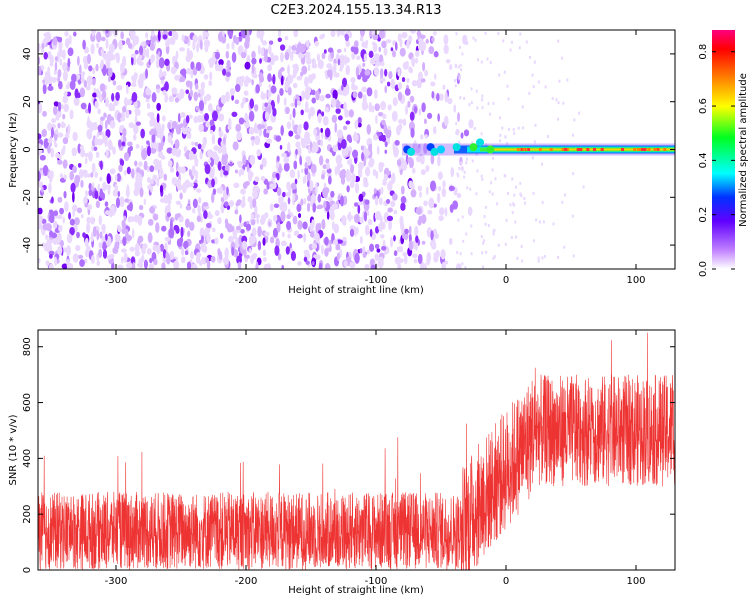 This screenshot has width=750, height=600. Describe the element at coordinates (356, 290) in the screenshot. I see `spectrogram-x-label: Height of straight line (km)` at that location.